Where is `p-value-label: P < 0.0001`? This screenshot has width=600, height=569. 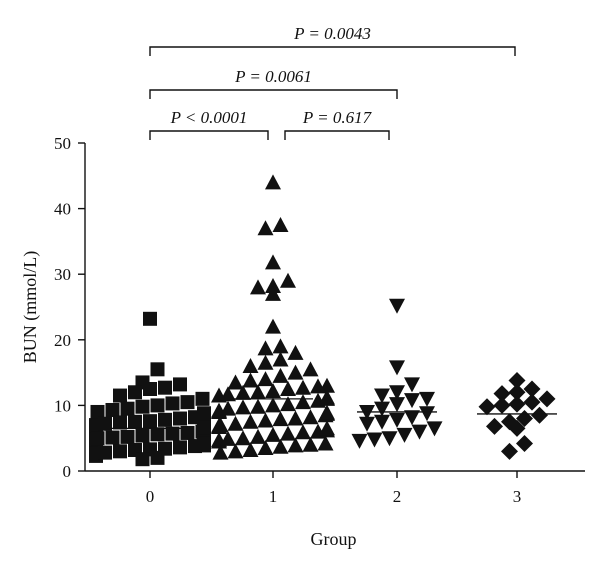 p-value-label: P < 0.0001 is located at coordinates (209, 117).